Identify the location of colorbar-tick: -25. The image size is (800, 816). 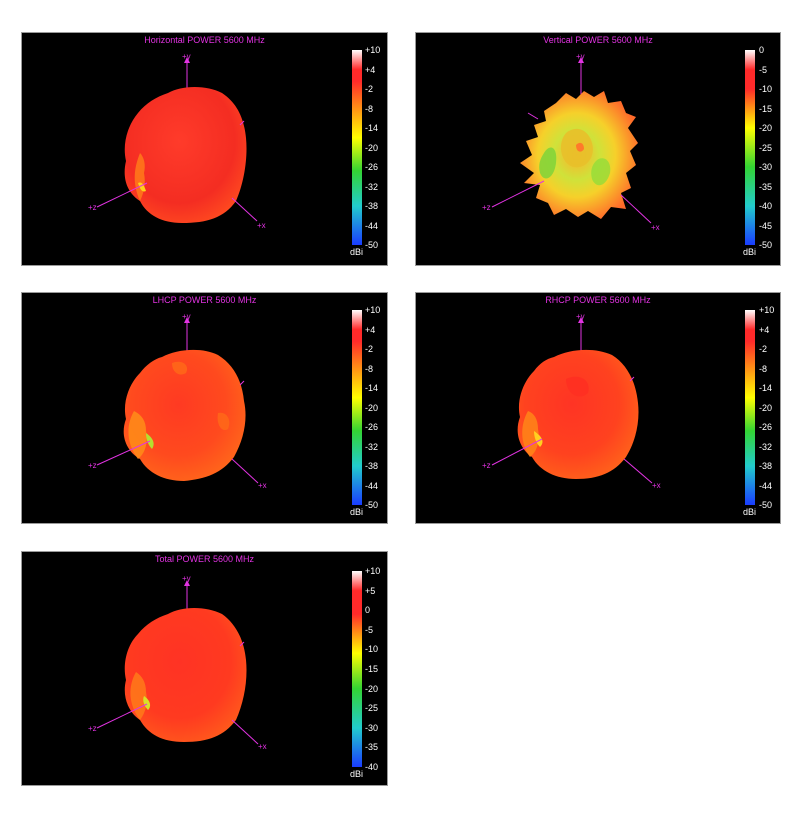
(372, 708).